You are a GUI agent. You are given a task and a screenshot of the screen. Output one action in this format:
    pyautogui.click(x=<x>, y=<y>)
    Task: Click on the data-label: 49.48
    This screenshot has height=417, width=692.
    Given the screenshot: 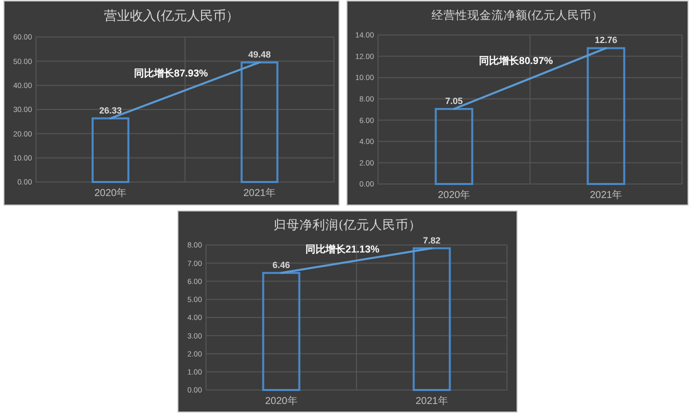 What is the action you would take?
    pyautogui.click(x=259, y=54)
    